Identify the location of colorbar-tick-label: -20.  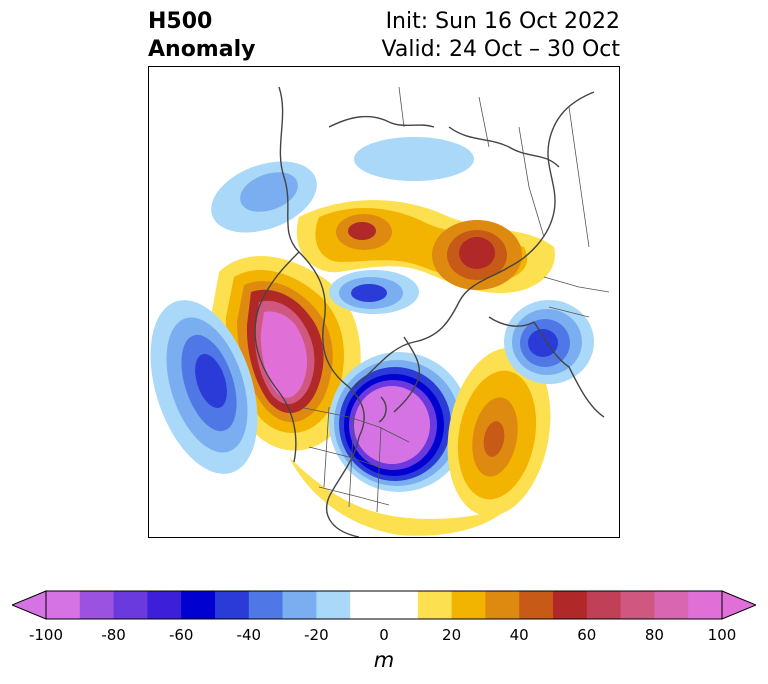
(316, 635).